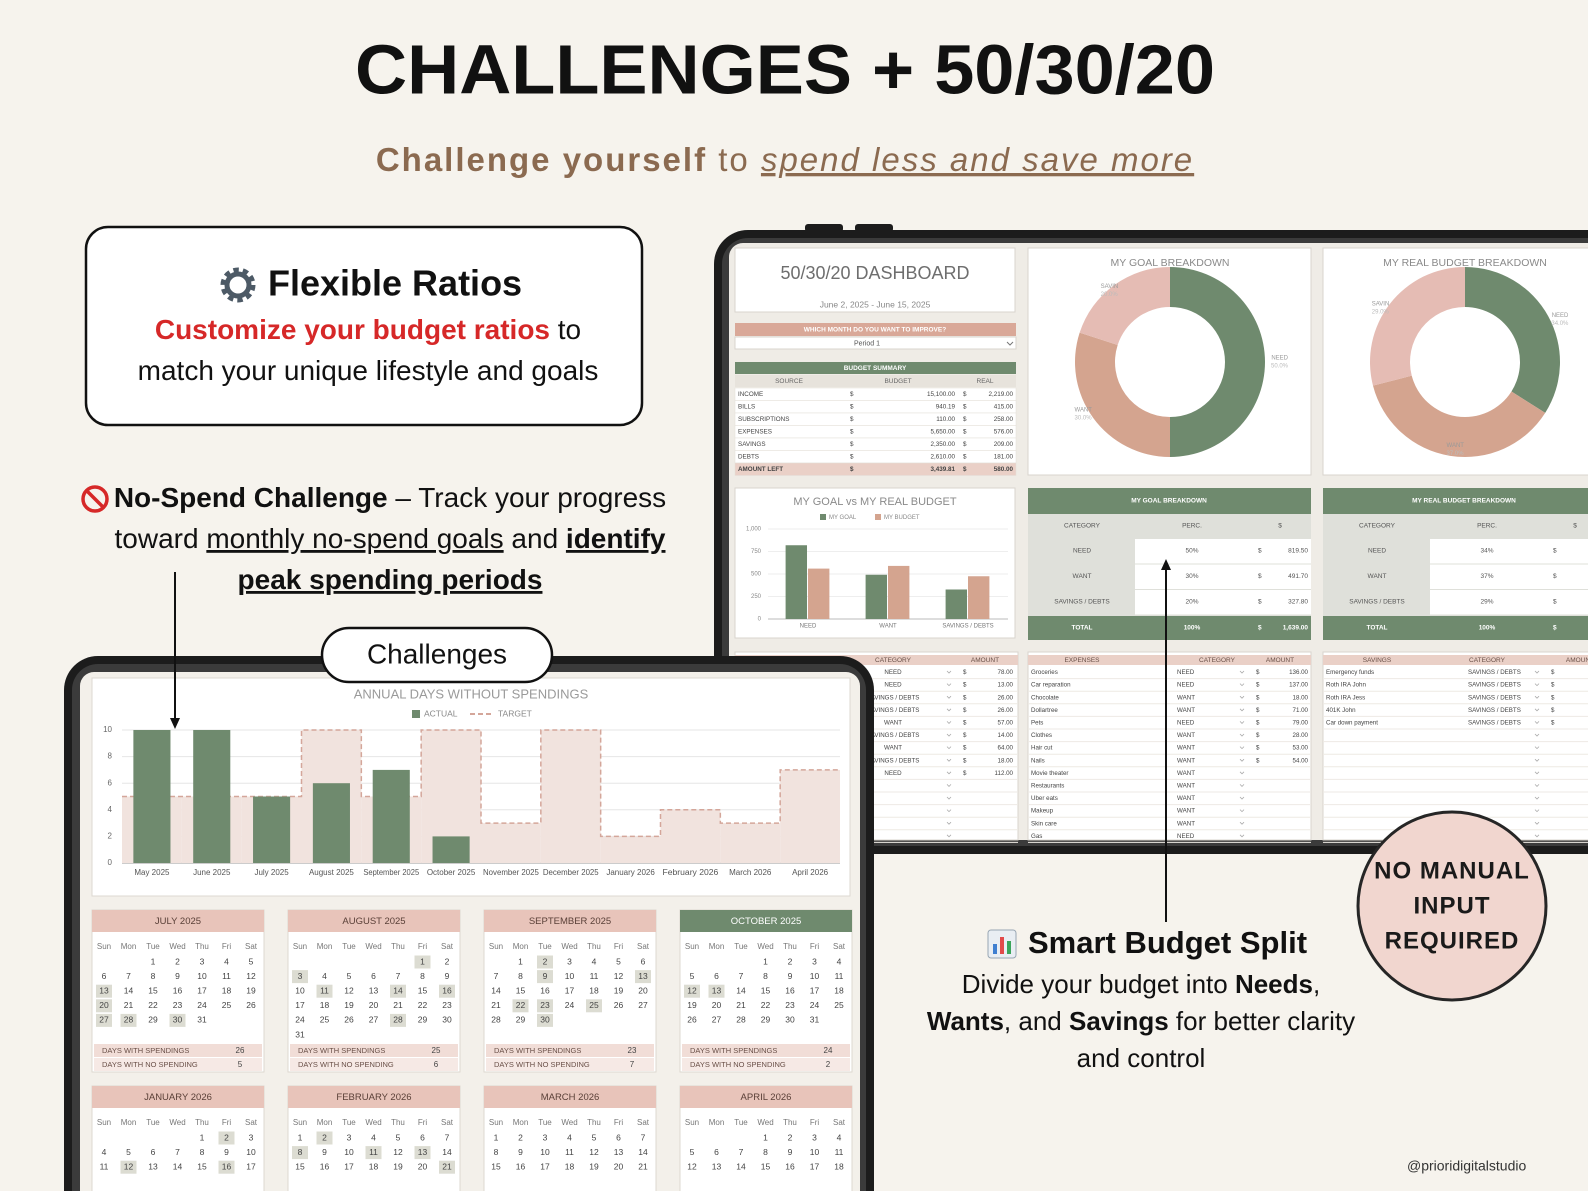 This screenshot has height=1191, width=1588. I want to click on day: 28, so click(496, 1020).